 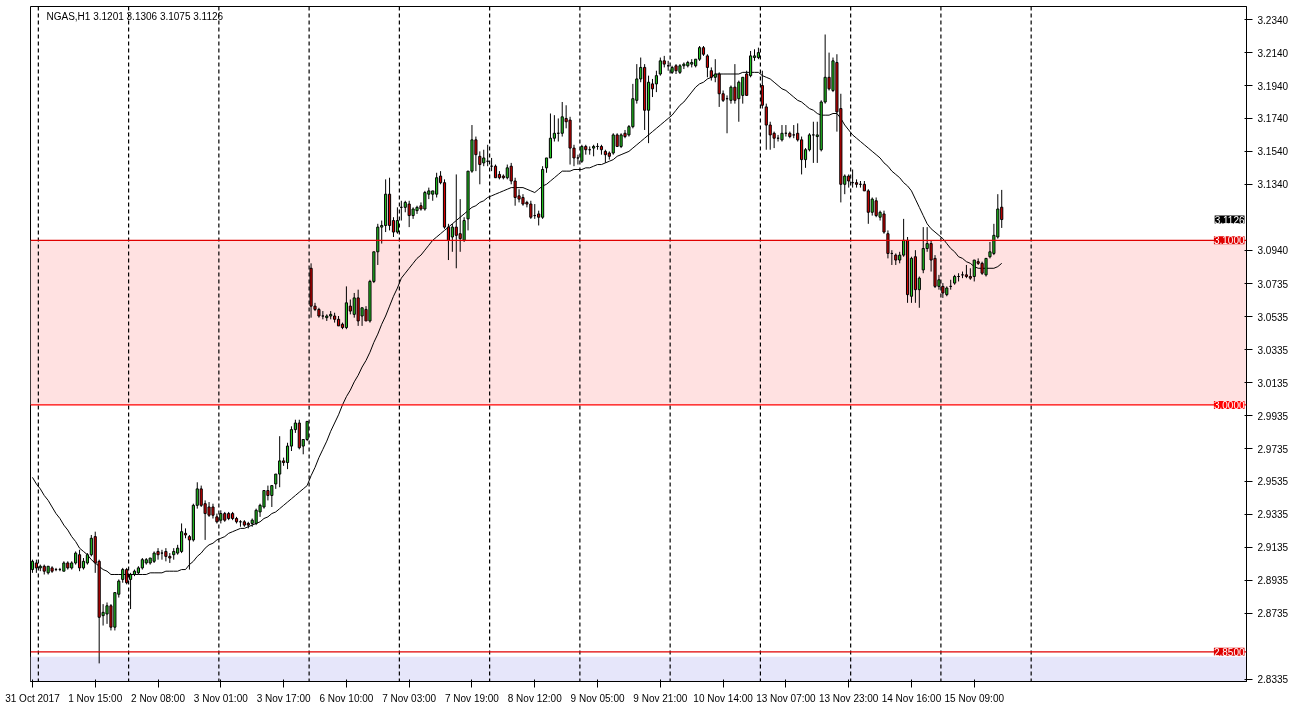 I want to click on y-tick-label: 2.9735, so click(x=1273, y=449).